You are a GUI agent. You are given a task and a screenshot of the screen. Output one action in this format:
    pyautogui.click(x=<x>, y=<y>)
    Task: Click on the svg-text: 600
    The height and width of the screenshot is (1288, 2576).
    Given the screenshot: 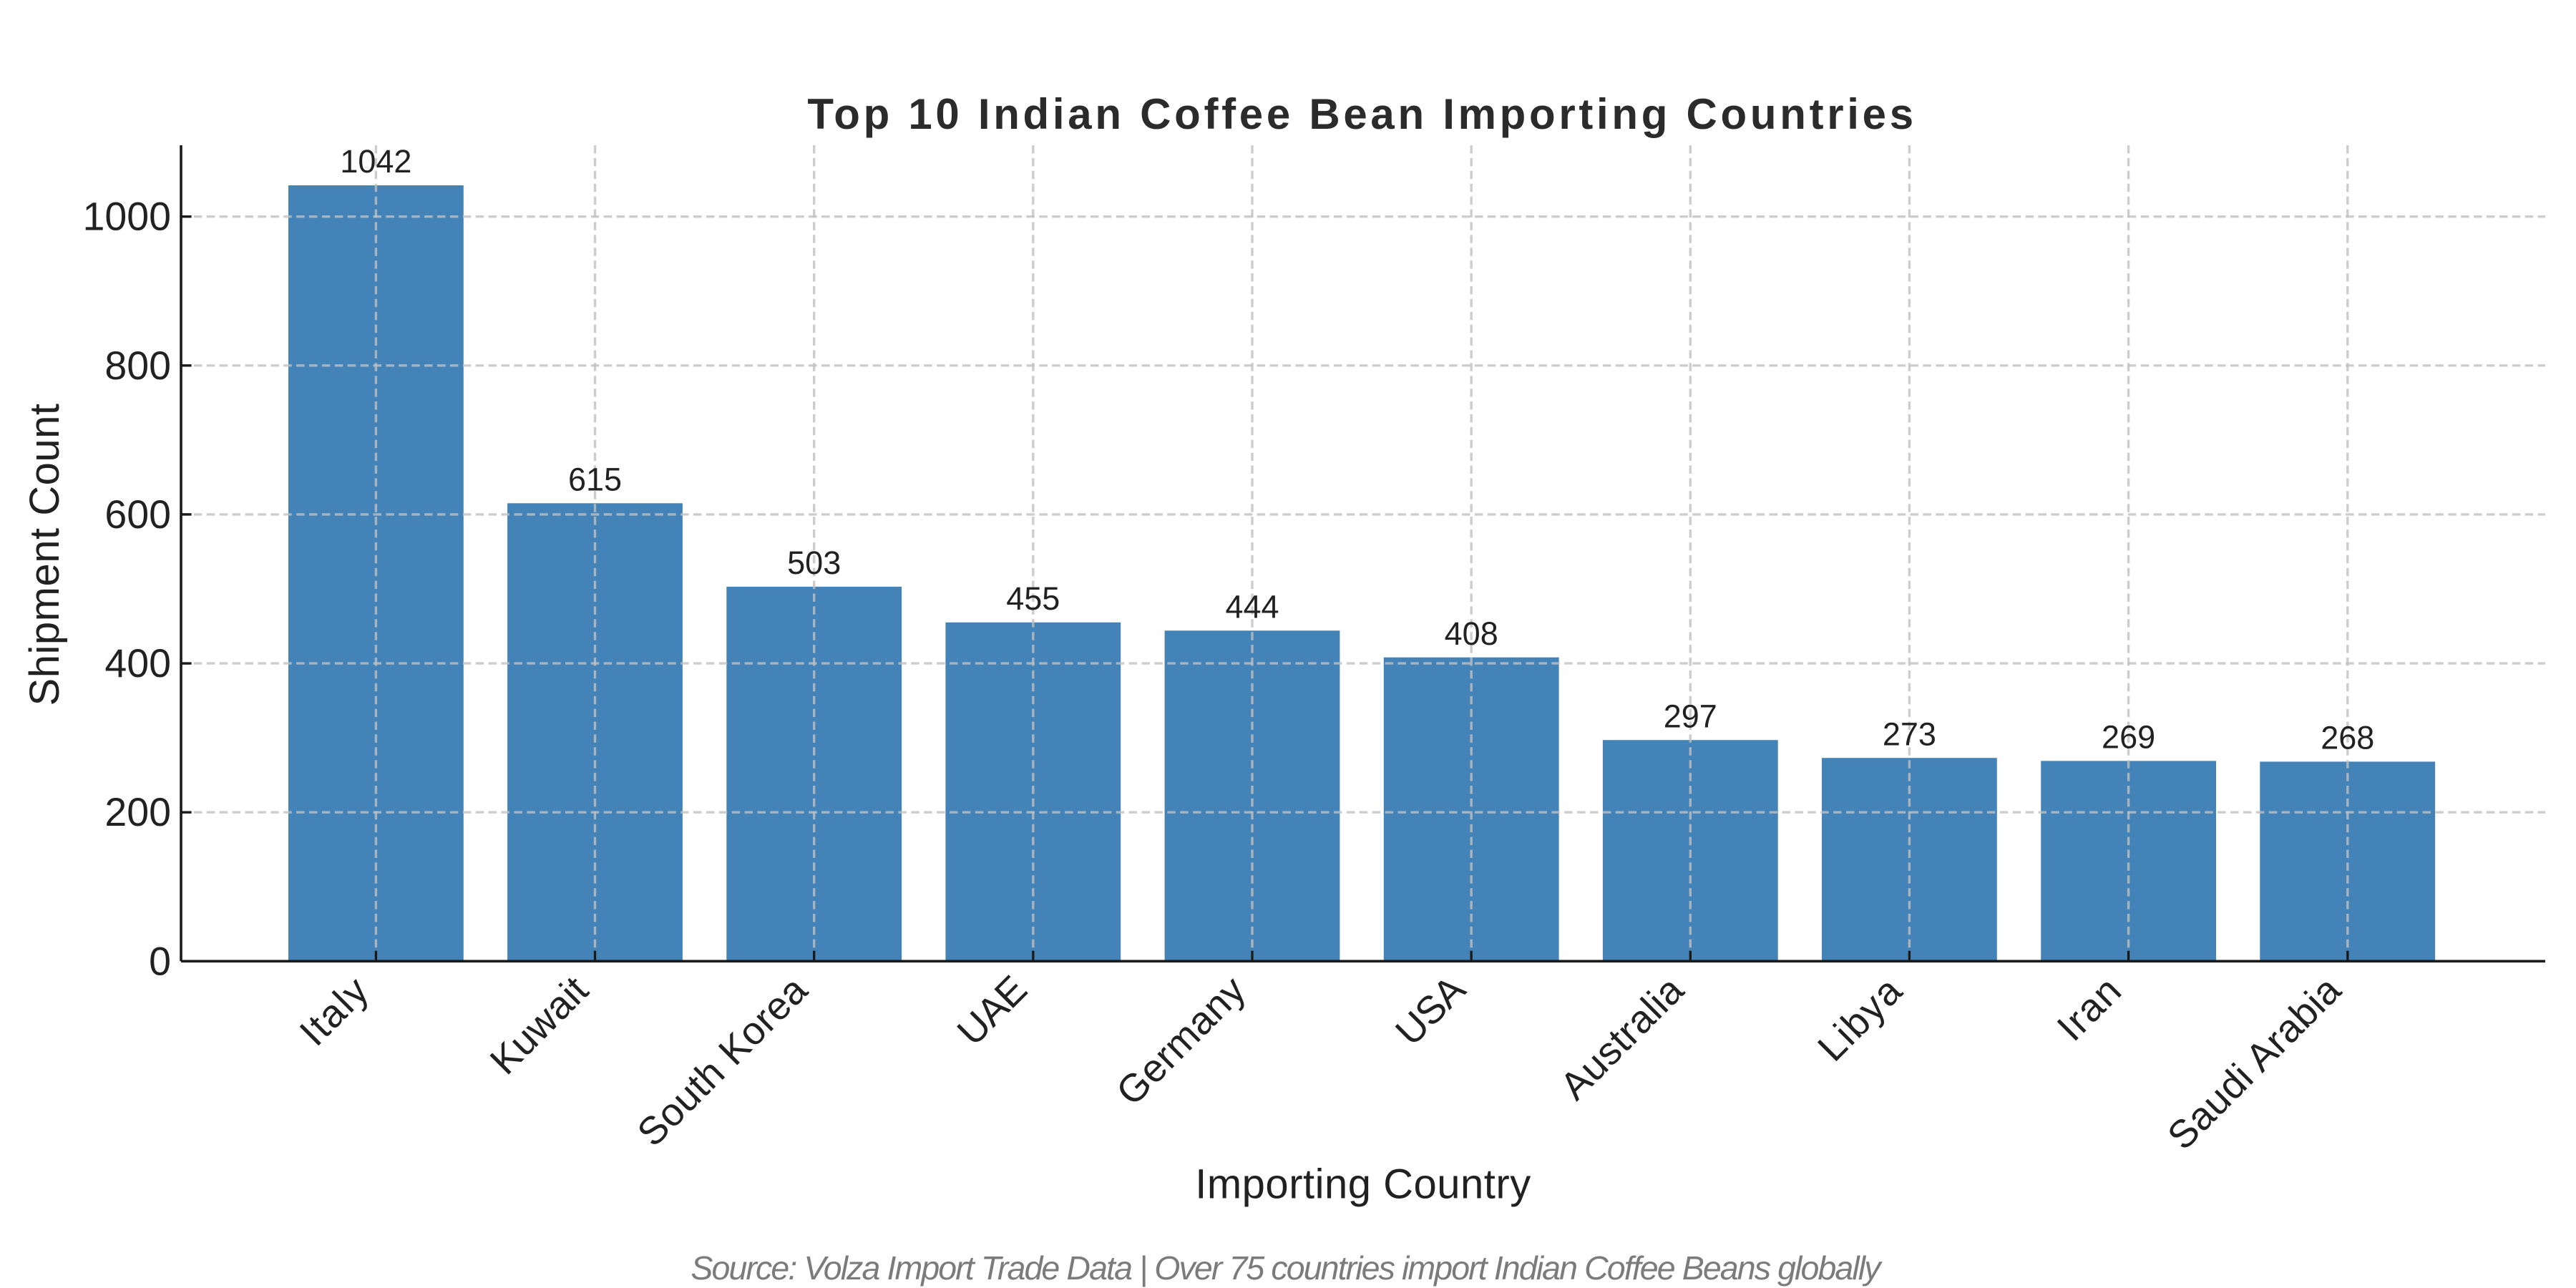 What is the action you would take?
    pyautogui.click(x=137, y=514)
    